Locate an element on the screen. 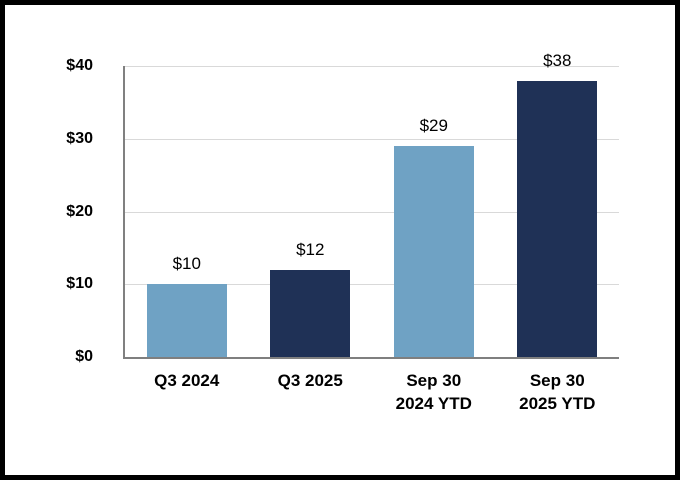 The width and height of the screenshot is (680, 480). y-tick-label: $20 is located at coordinates (79, 211).